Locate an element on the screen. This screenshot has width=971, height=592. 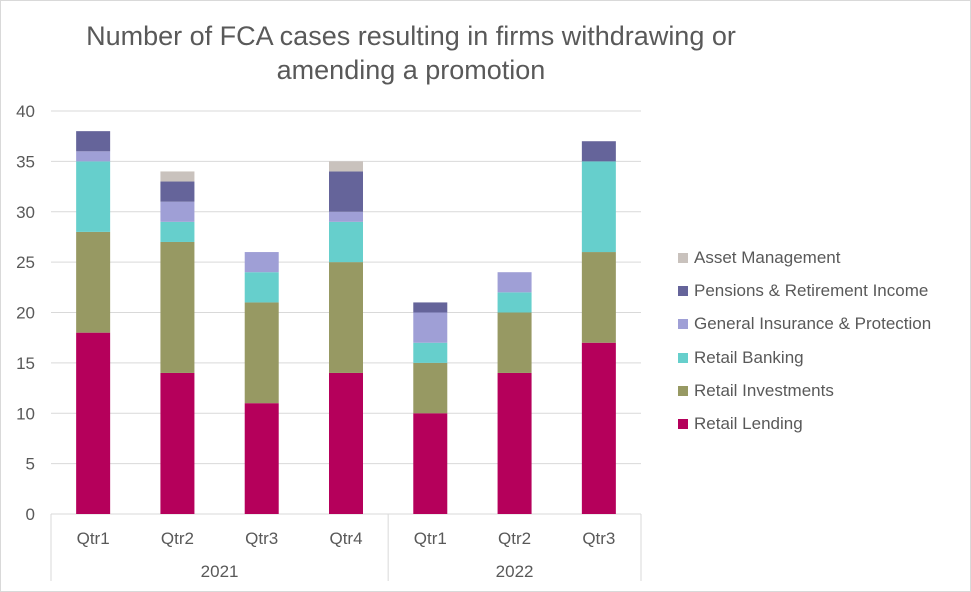
legend-item: Asset Management is located at coordinates (804, 257).